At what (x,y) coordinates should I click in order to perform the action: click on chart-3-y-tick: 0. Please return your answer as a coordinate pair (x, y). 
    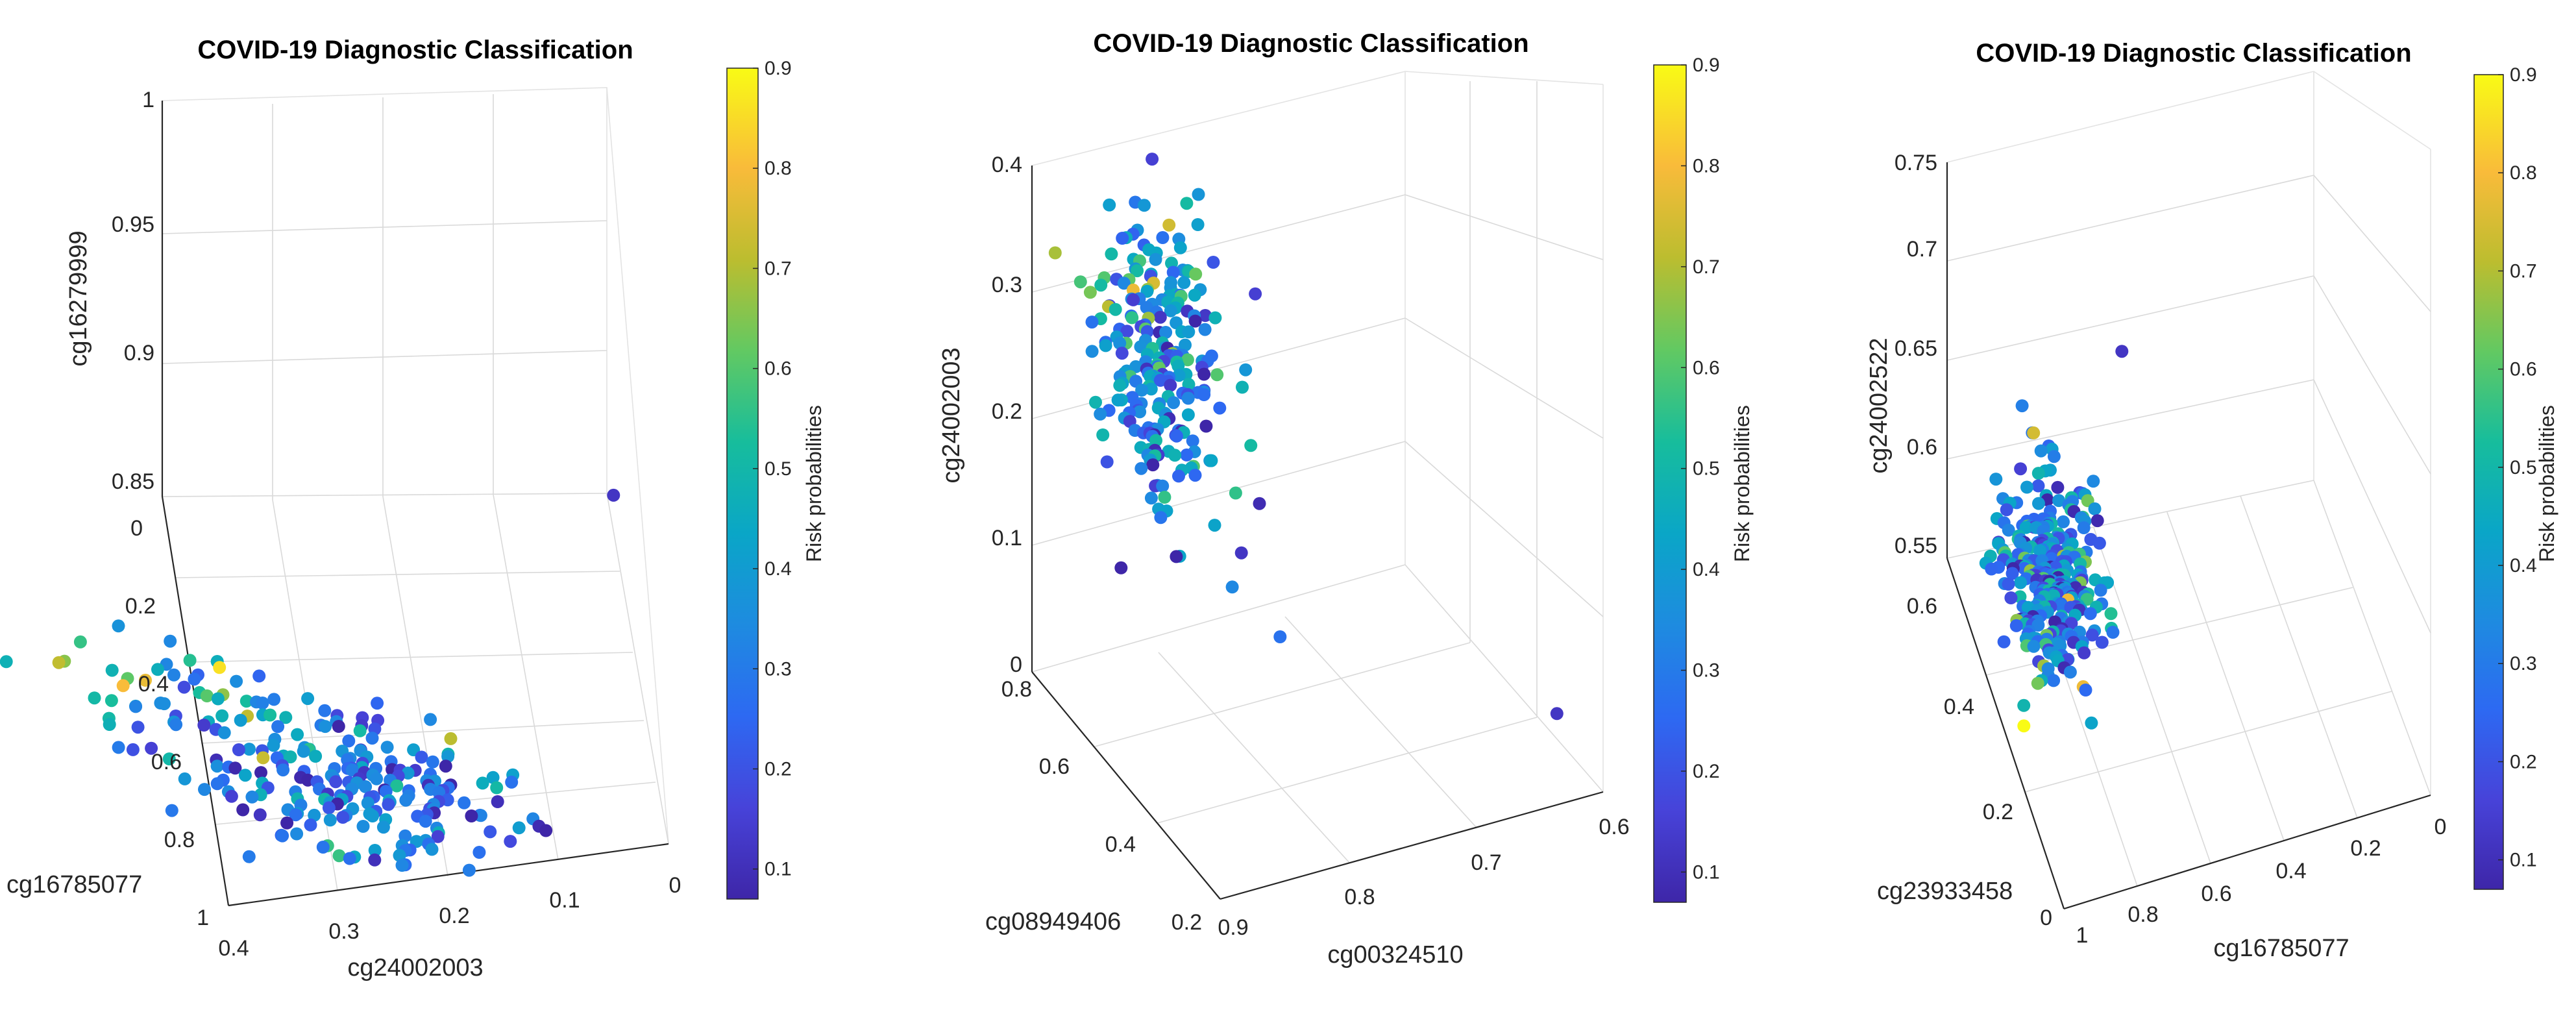
    Looking at the image, I should click on (2046, 918).